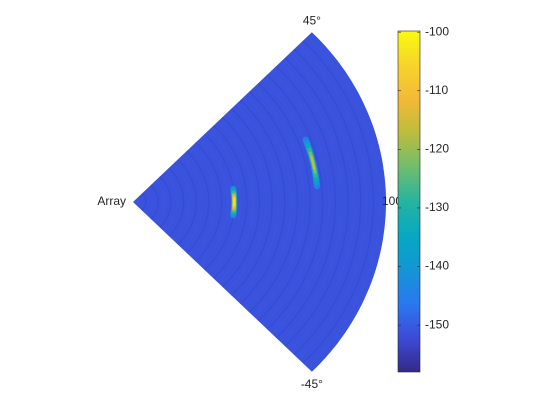 The width and height of the screenshot is (560, 420). Describe the element at coordinates (437, 149) in the screenshot. I see `colorbar-tick-label: -120` at that location.